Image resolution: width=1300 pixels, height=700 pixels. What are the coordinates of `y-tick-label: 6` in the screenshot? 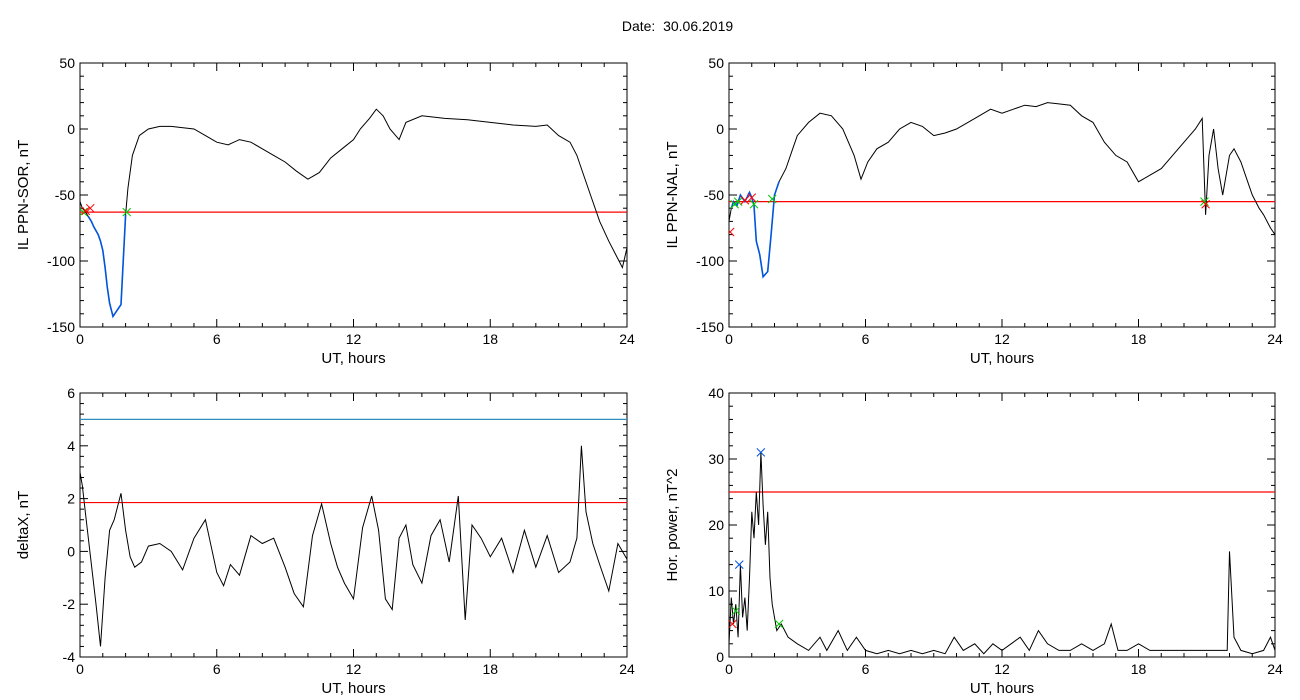 It's located at (71, 393).